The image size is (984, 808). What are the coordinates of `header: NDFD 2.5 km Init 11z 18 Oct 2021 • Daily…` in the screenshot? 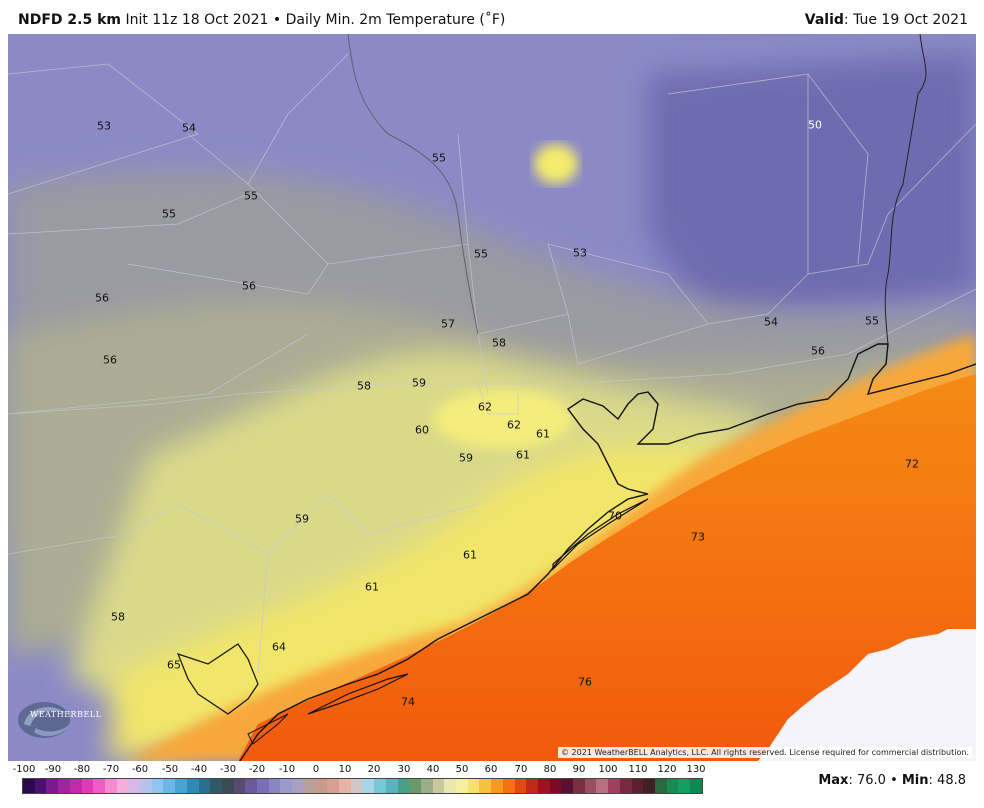 It's located at (492, 17).